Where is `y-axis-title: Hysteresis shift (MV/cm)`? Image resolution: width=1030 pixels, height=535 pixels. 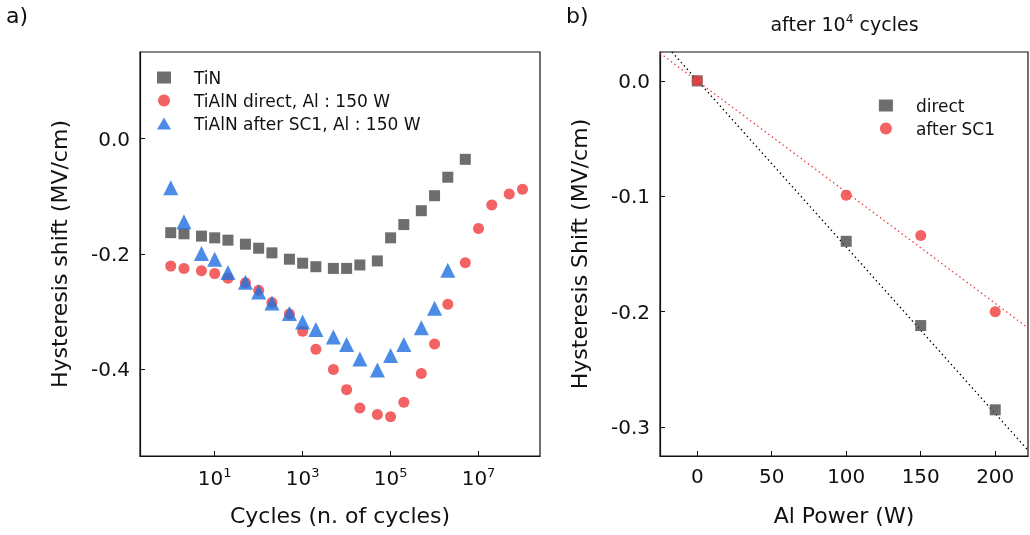 y-axis-title: Hysteresis shift (MV/cm) is located at coordinates (59, 254).